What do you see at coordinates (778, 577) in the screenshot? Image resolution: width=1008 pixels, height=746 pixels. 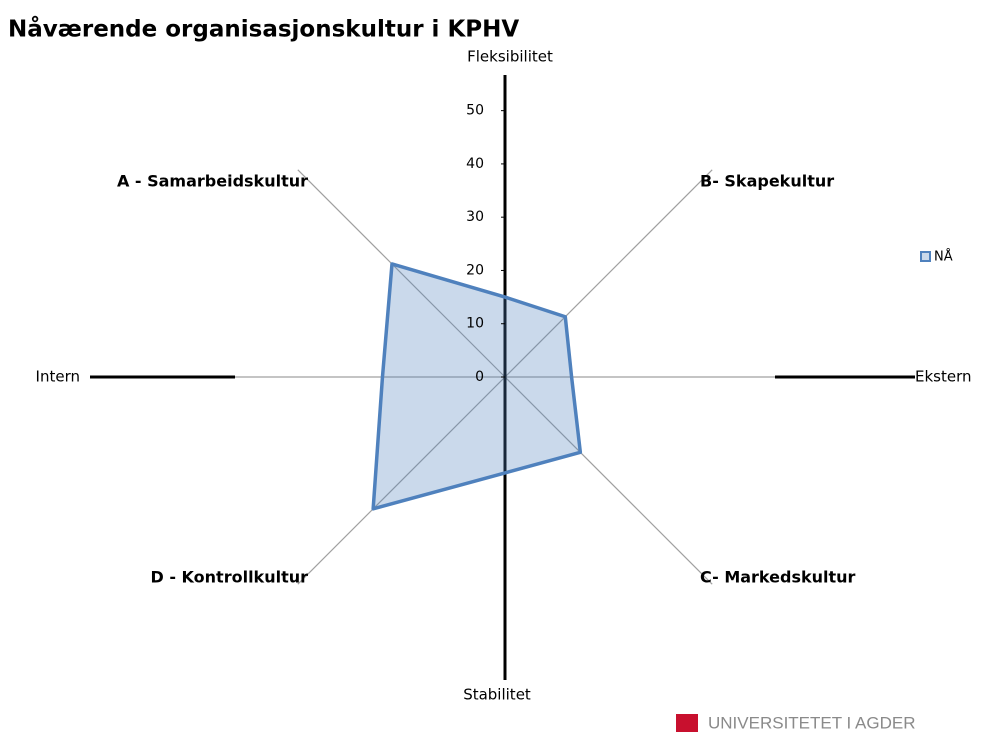 I see `category-label: C- Markedskultur` at bounding box center [778, 577].